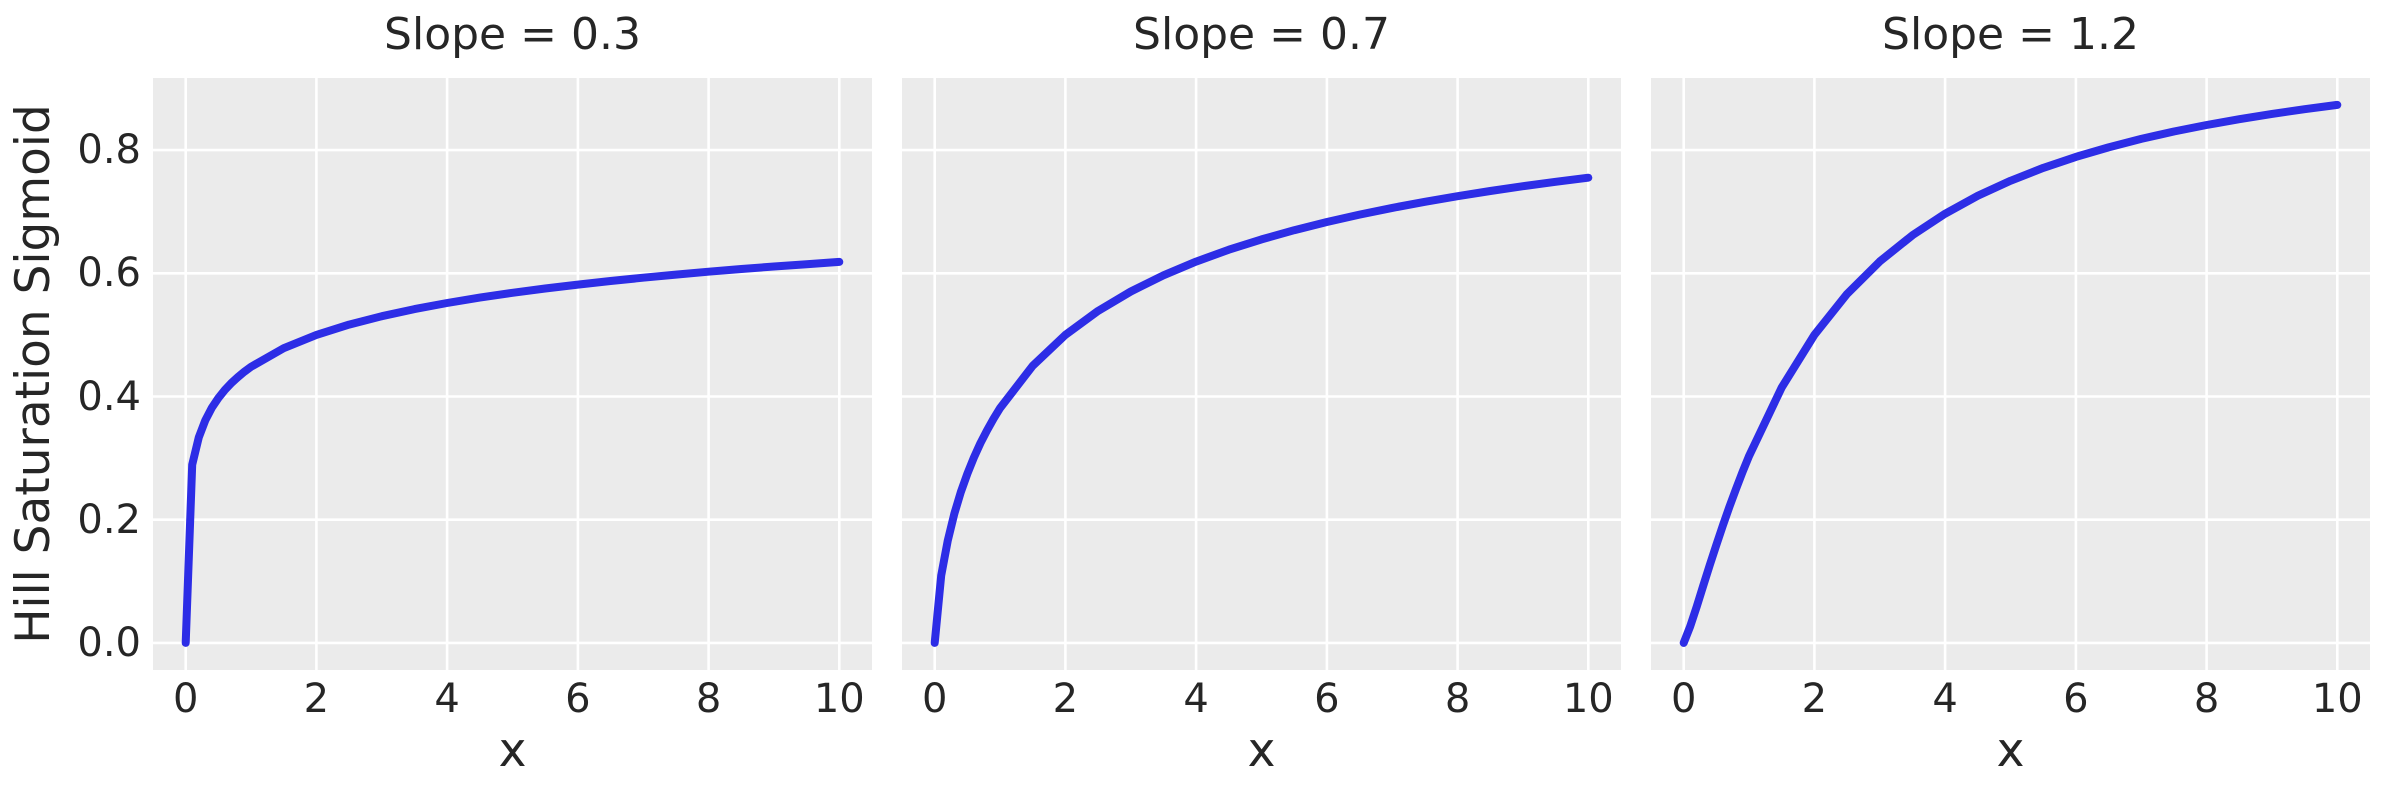 This screenshot has height=800, width=2400. What do you see at coordinates (109, 519) in the screenshot?
I see `y-tick-label: 0.2` at bounding box center [109, 519].